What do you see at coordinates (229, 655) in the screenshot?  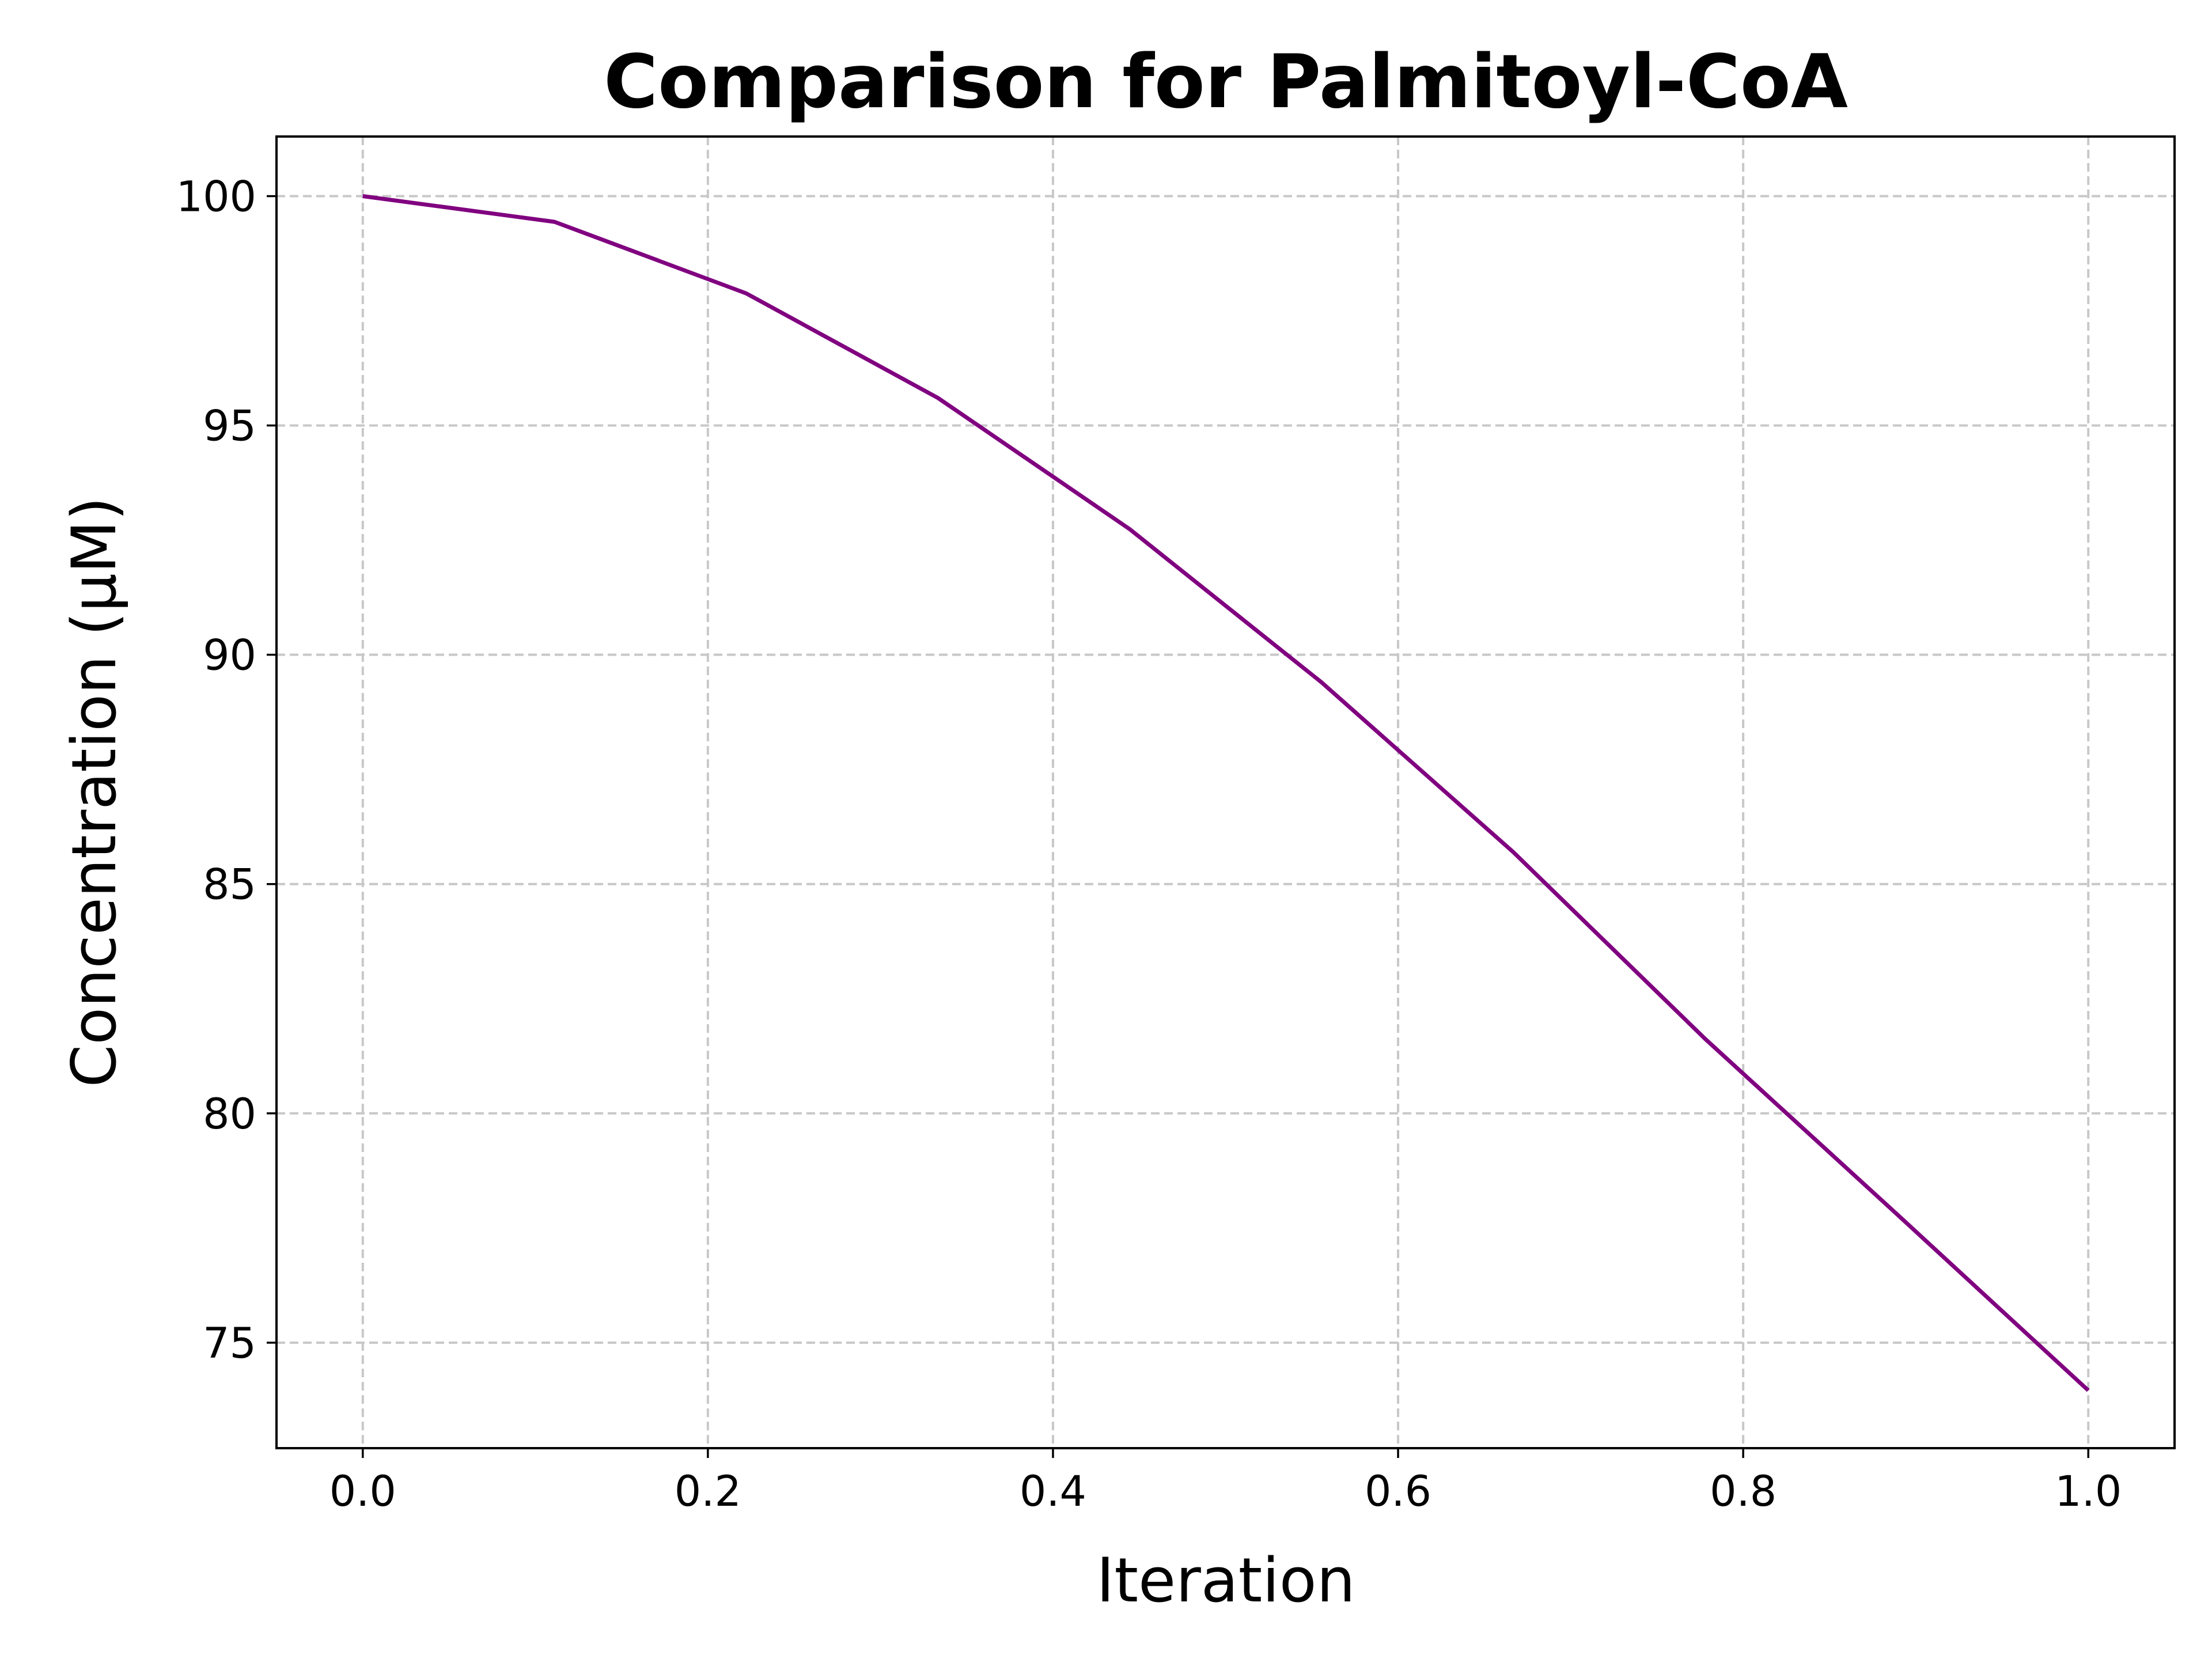 I see `y-tick-label: 90` at bounding box center [229, 655].